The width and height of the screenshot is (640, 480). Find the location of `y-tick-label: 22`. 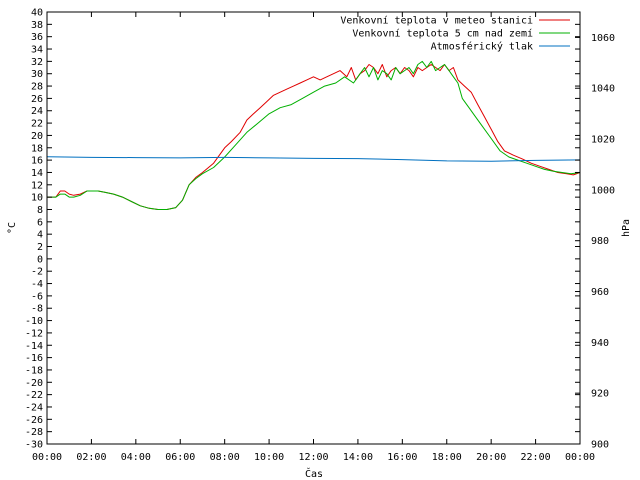

y-tick-label: 22 is located at coordinates (37, 124).